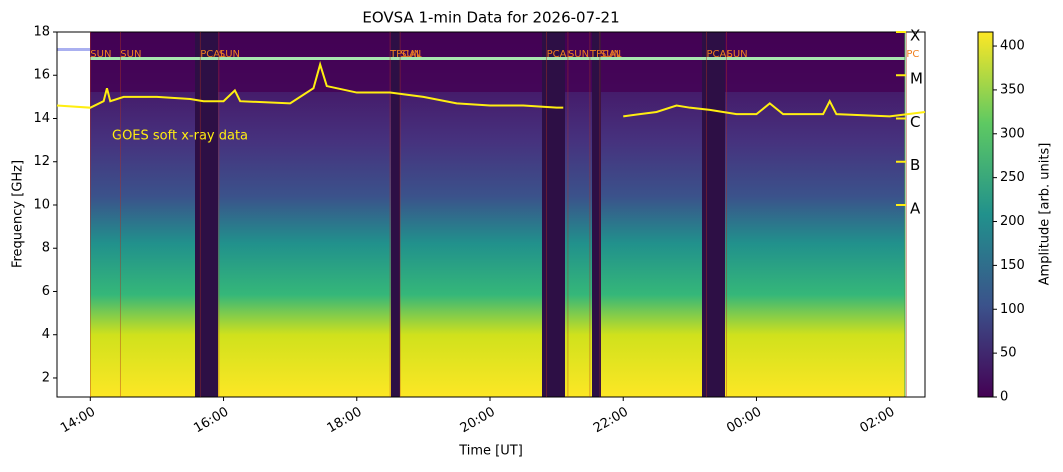 Image resolution: width=1063 pixels, height=472 pixels. What do you see at coordinates (345, 421) in the screenshot?
I see `x-tick-label: 18:00` at bounding box center [345, 421].